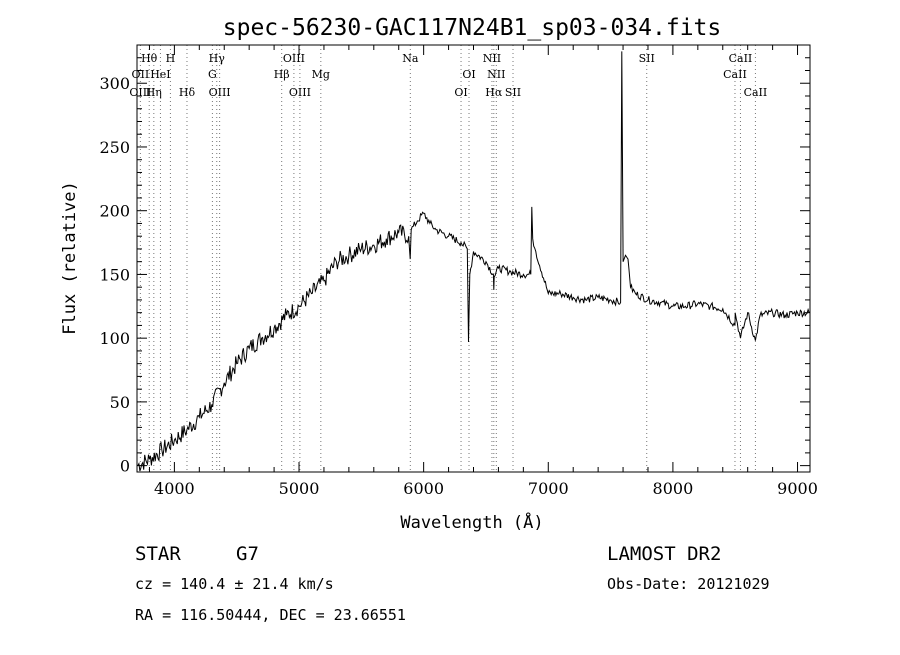 The width and height of the screenshot is (900, 655). I want to click on obs-date: Obs-Date: 20121029, so click(688, 584).